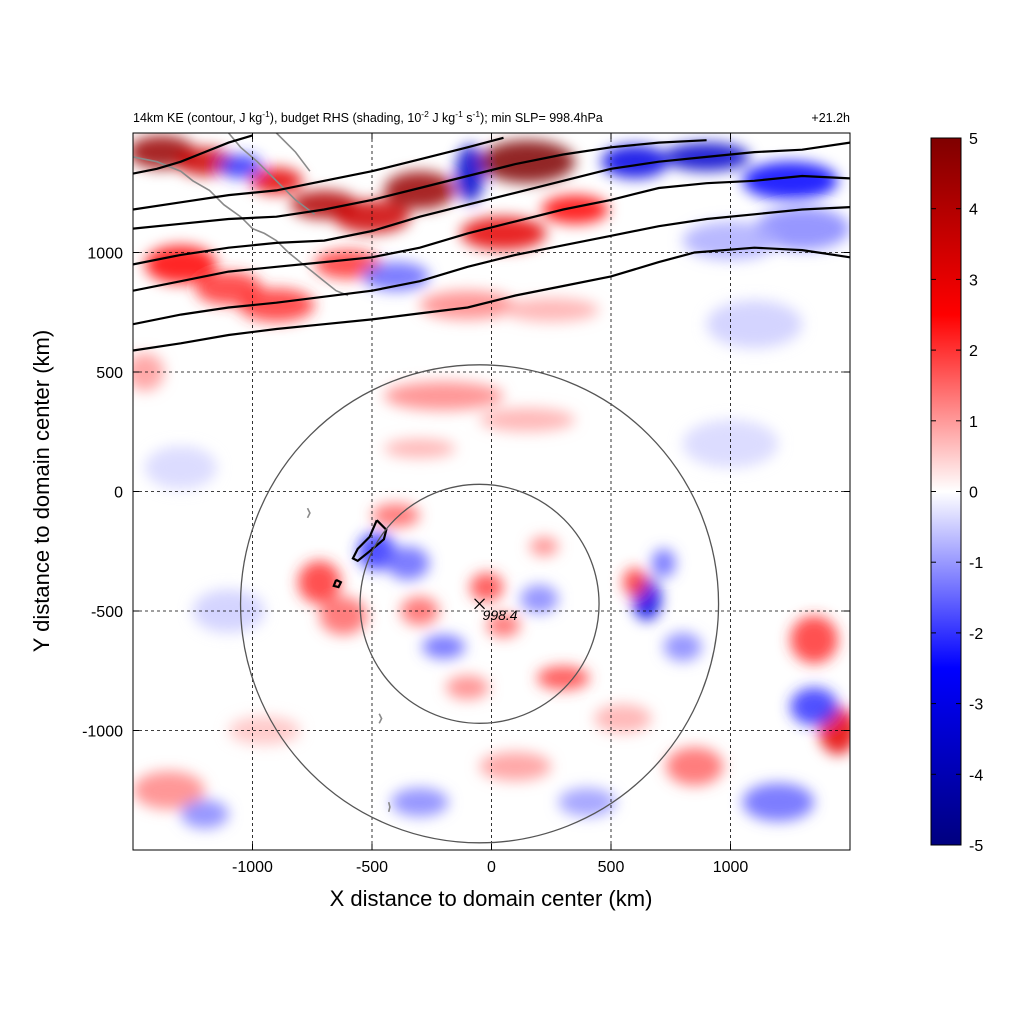 This screenshot has width=1024, height=1024. I want to click on x-tick-label-4: 1000, so click(731, 867).